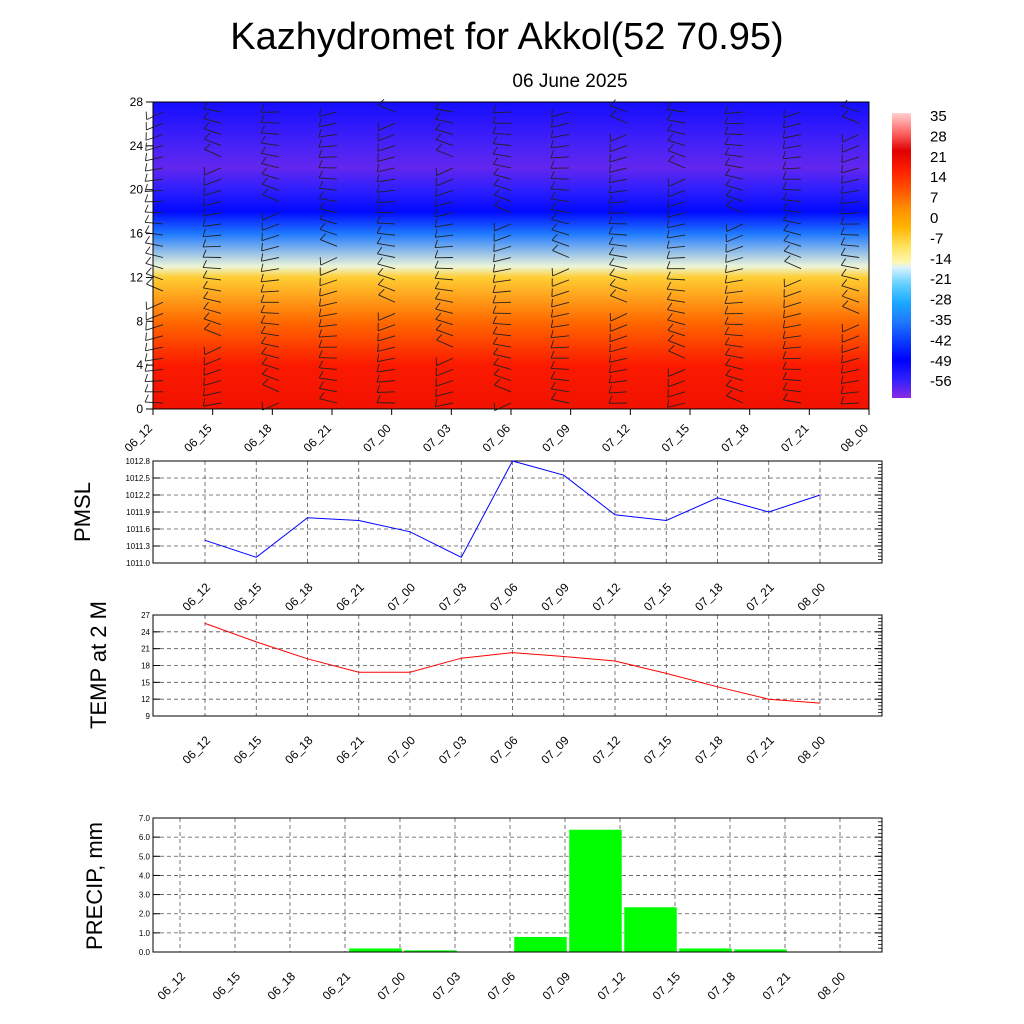 The height and width of the screenshot is (1024, 1024). What do you see at coordinates (938, 177) in the screenshot?
I see `colorbar-tick-label: 14` at bounding box center [938, 177].